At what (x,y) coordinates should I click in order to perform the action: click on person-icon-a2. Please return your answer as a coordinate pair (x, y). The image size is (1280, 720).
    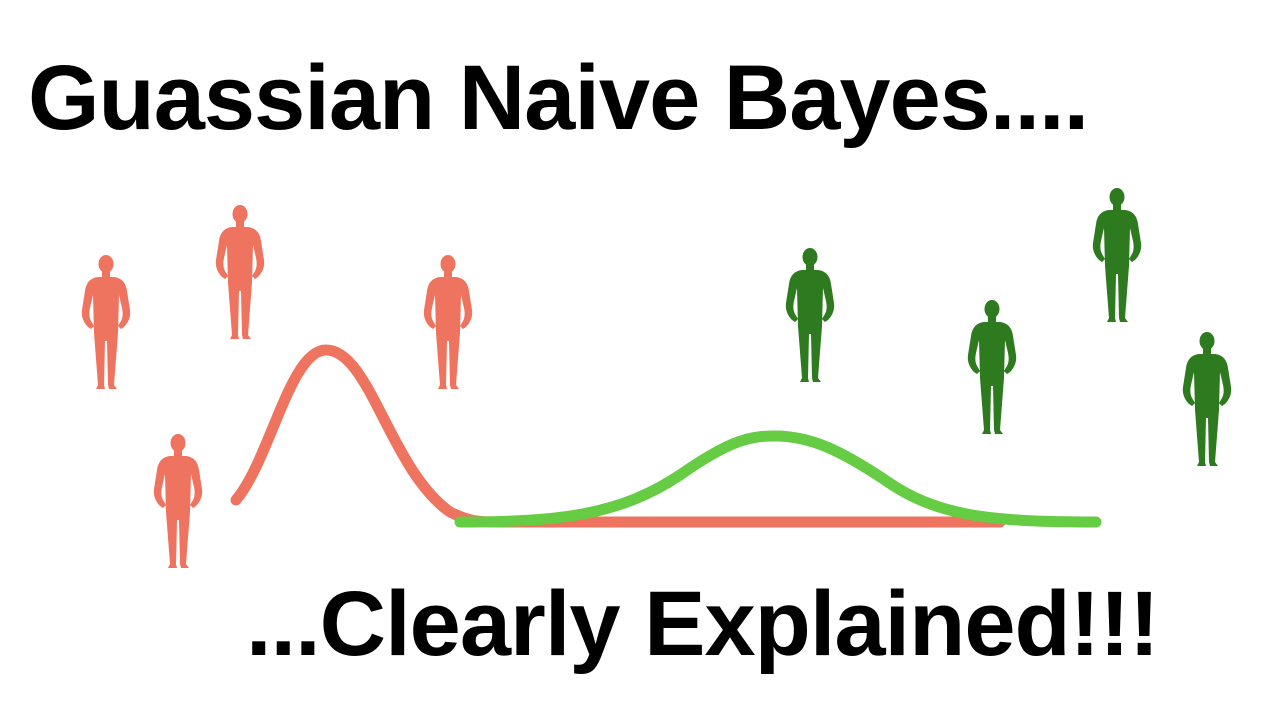
    Looking at the image, I should click on (240, 272).